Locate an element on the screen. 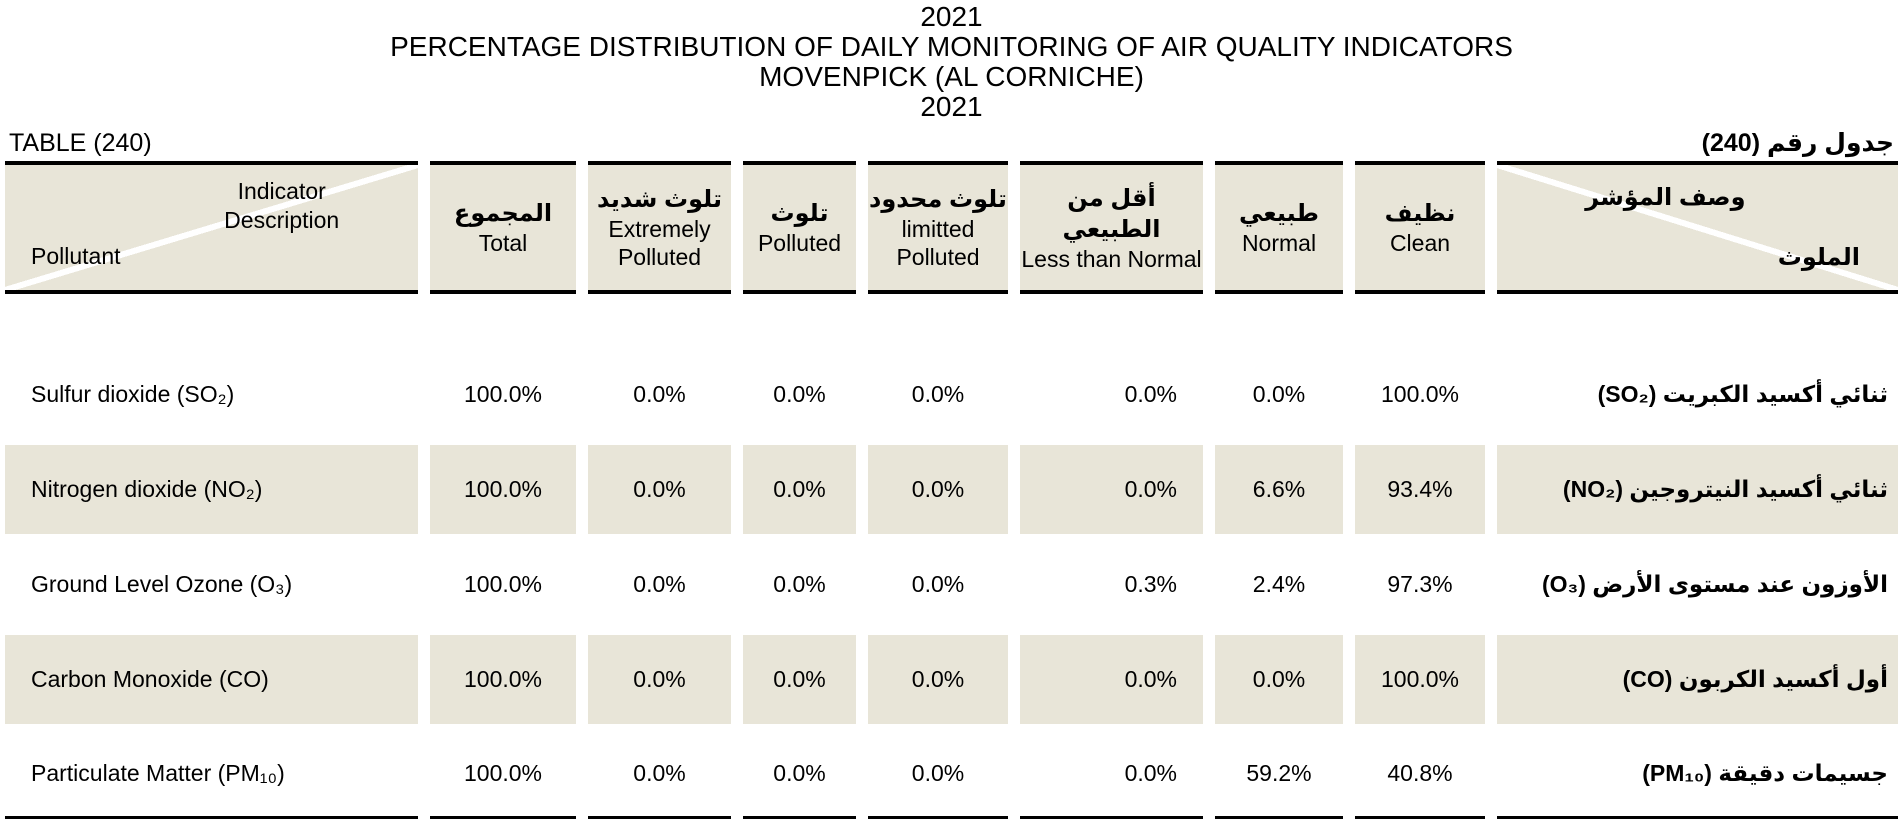  column-header-extremely-polluted-ar: تلوث شديد is located at coordinates (659, 199).